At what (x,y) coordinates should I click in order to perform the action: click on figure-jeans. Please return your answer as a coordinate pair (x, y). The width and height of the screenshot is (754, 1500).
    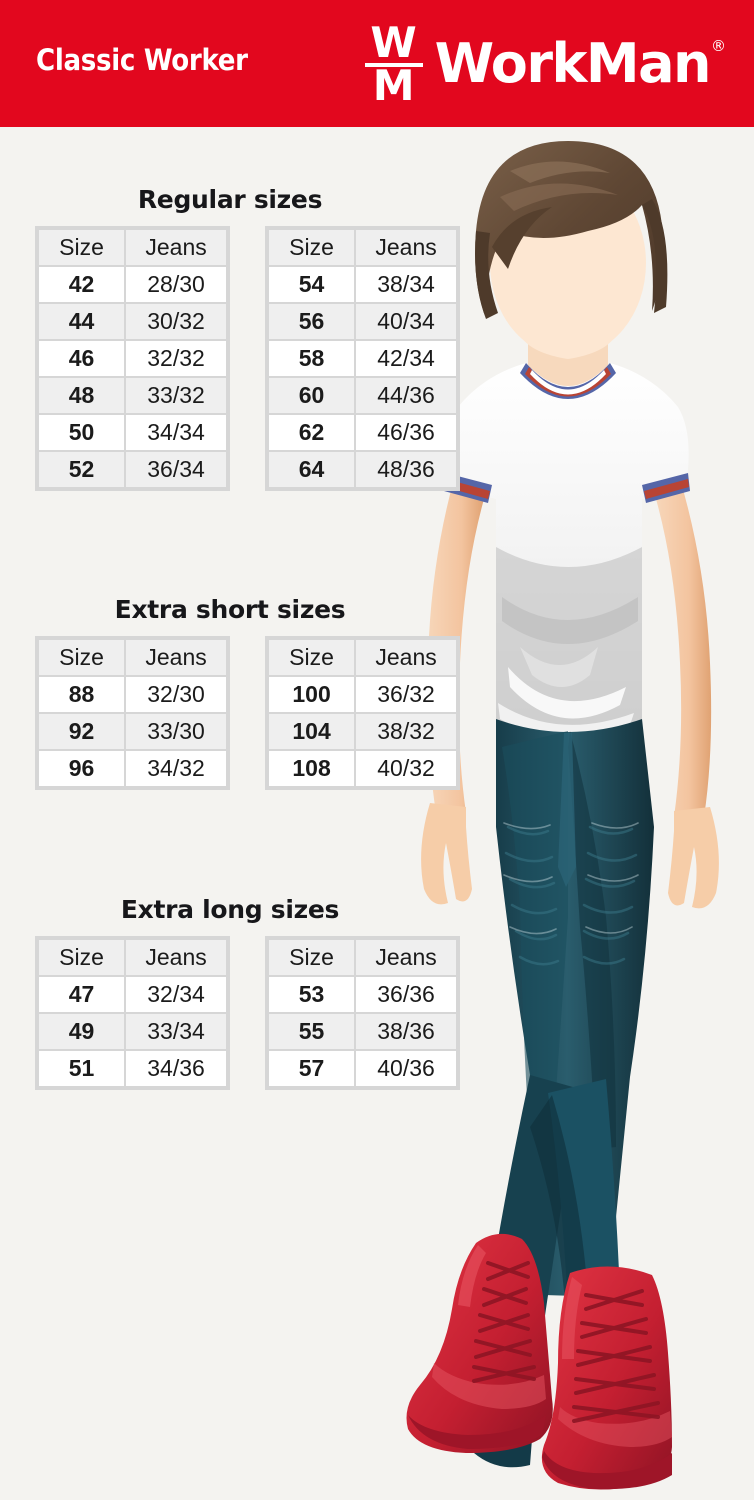
    Looking at the image, I should click on (564, 1095).